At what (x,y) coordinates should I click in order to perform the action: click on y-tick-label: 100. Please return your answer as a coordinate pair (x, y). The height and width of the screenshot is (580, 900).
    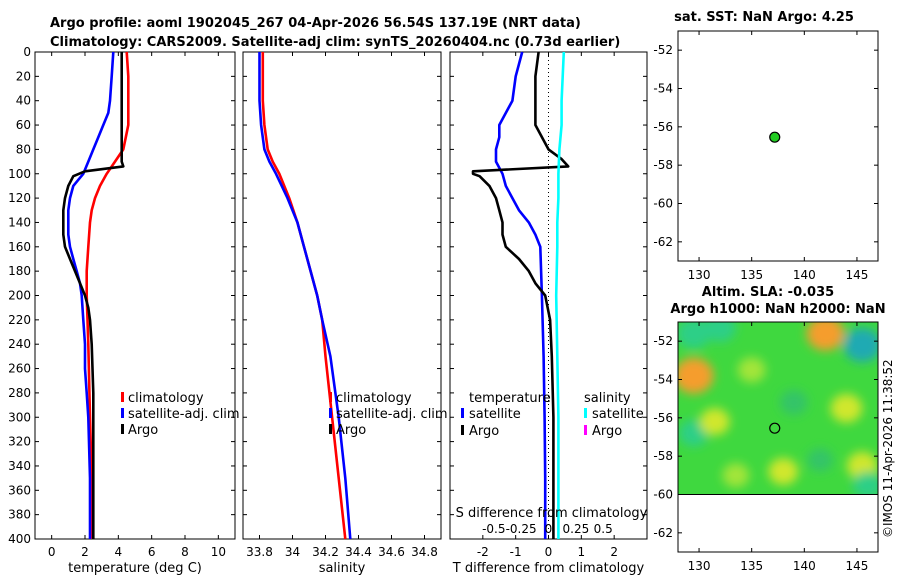
    Looking at the image, I should click on (19, 174).